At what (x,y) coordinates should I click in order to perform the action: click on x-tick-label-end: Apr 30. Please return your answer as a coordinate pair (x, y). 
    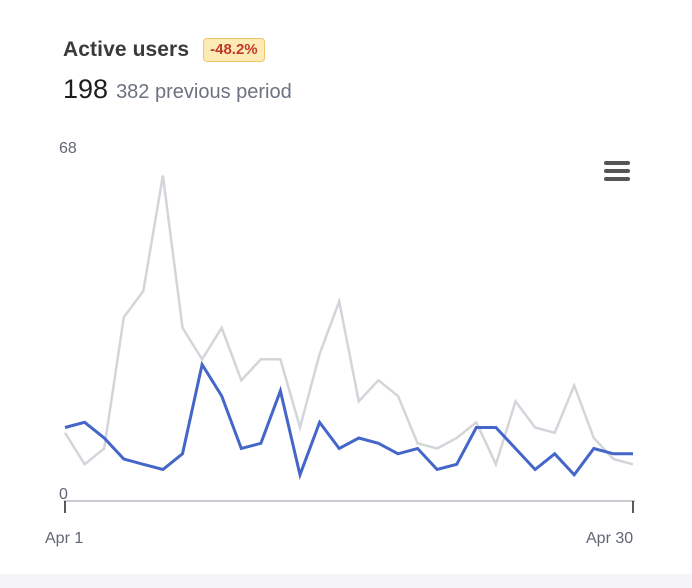
    Looking at the image, I should click on (609, 538).